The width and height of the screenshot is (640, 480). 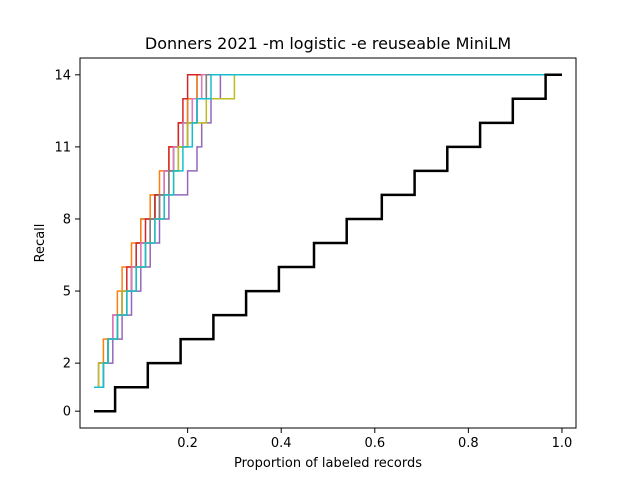 I want to click on y-tick-label: 8, so click(x=67, y=219).